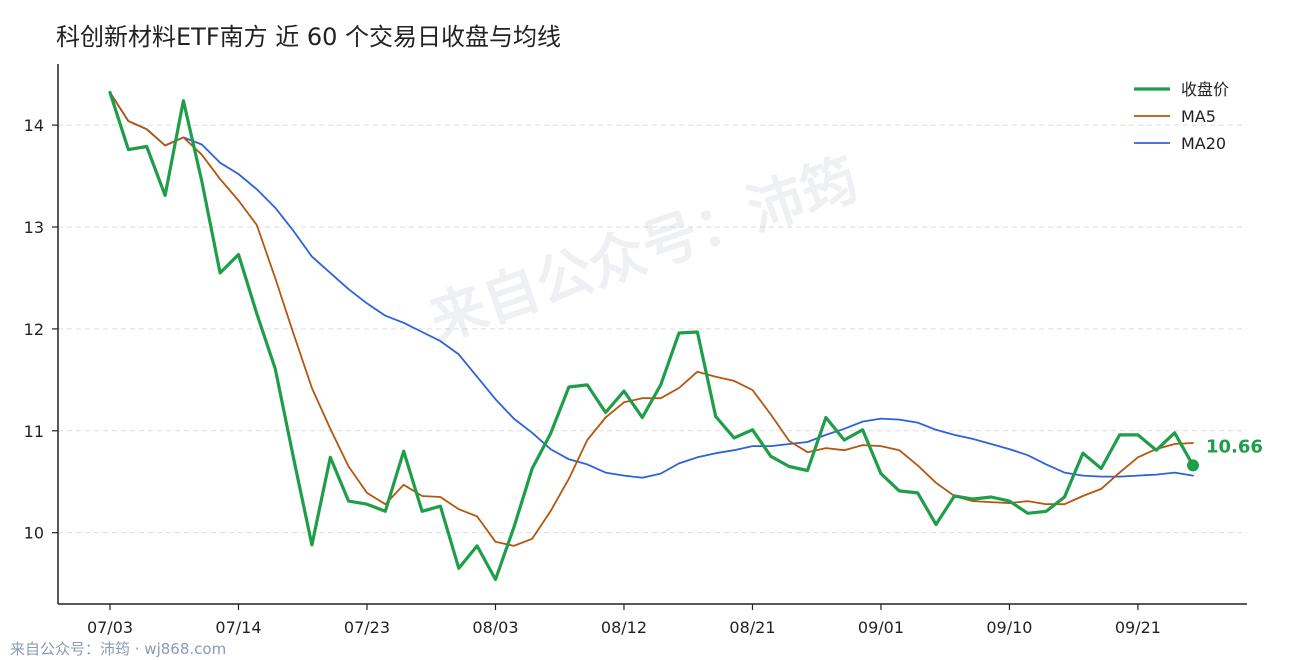 The width and height of the screenshot is (1290, 660). I want to click on x-tick-label: 07/03, so click(110, 627).